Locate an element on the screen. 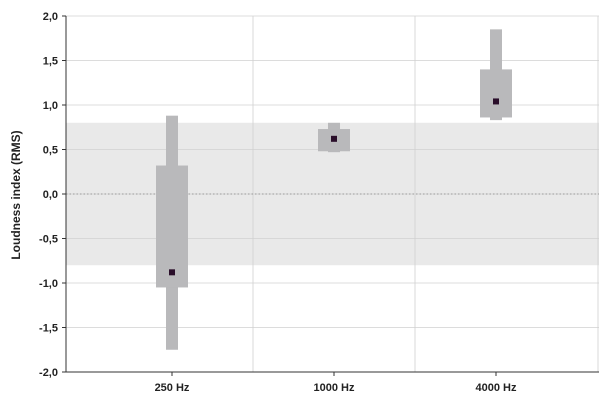 The width and height of the screenshot is (599, 395). y-axis-label: Loudness index (RMS) is located at coordinates (16, 194).